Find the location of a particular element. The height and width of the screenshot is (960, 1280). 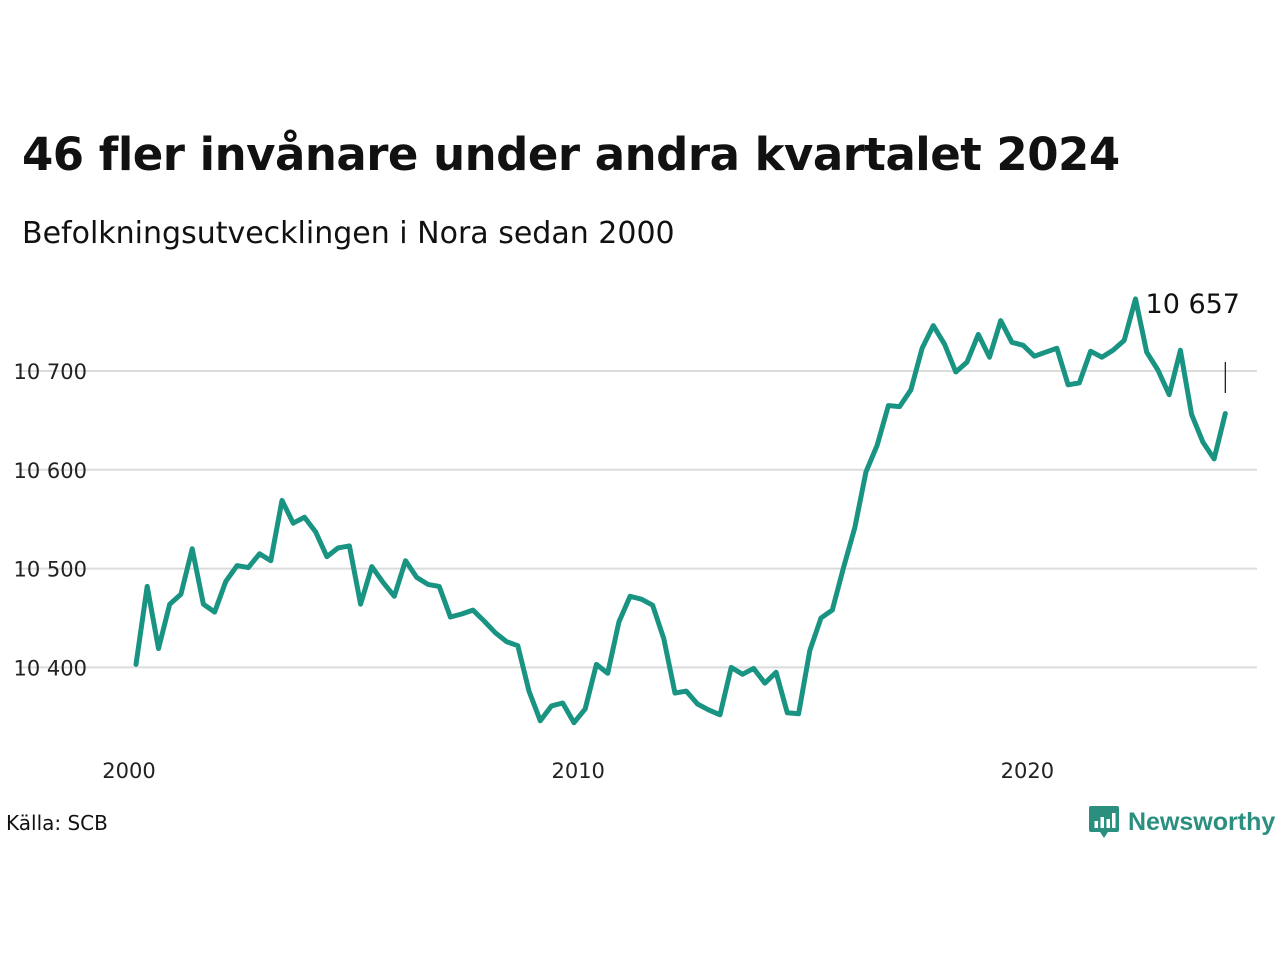

brand-logo: Newsworthy is located at coordinates (1181, 822).